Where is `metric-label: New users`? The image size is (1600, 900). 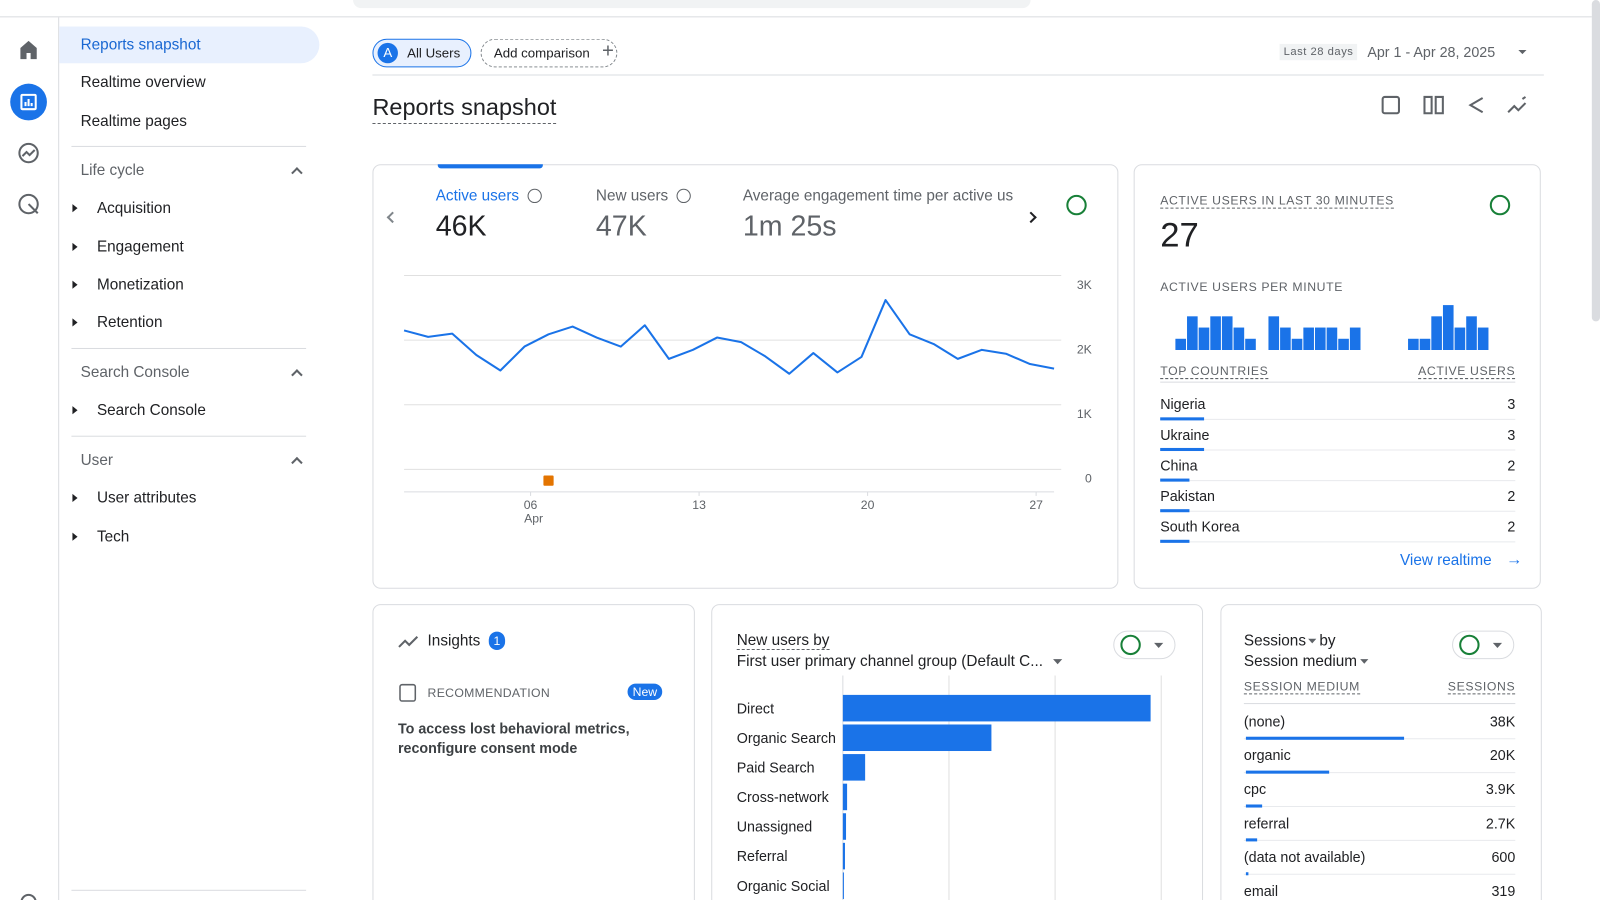
metric-label: New users is located at coordinates (632, 196).